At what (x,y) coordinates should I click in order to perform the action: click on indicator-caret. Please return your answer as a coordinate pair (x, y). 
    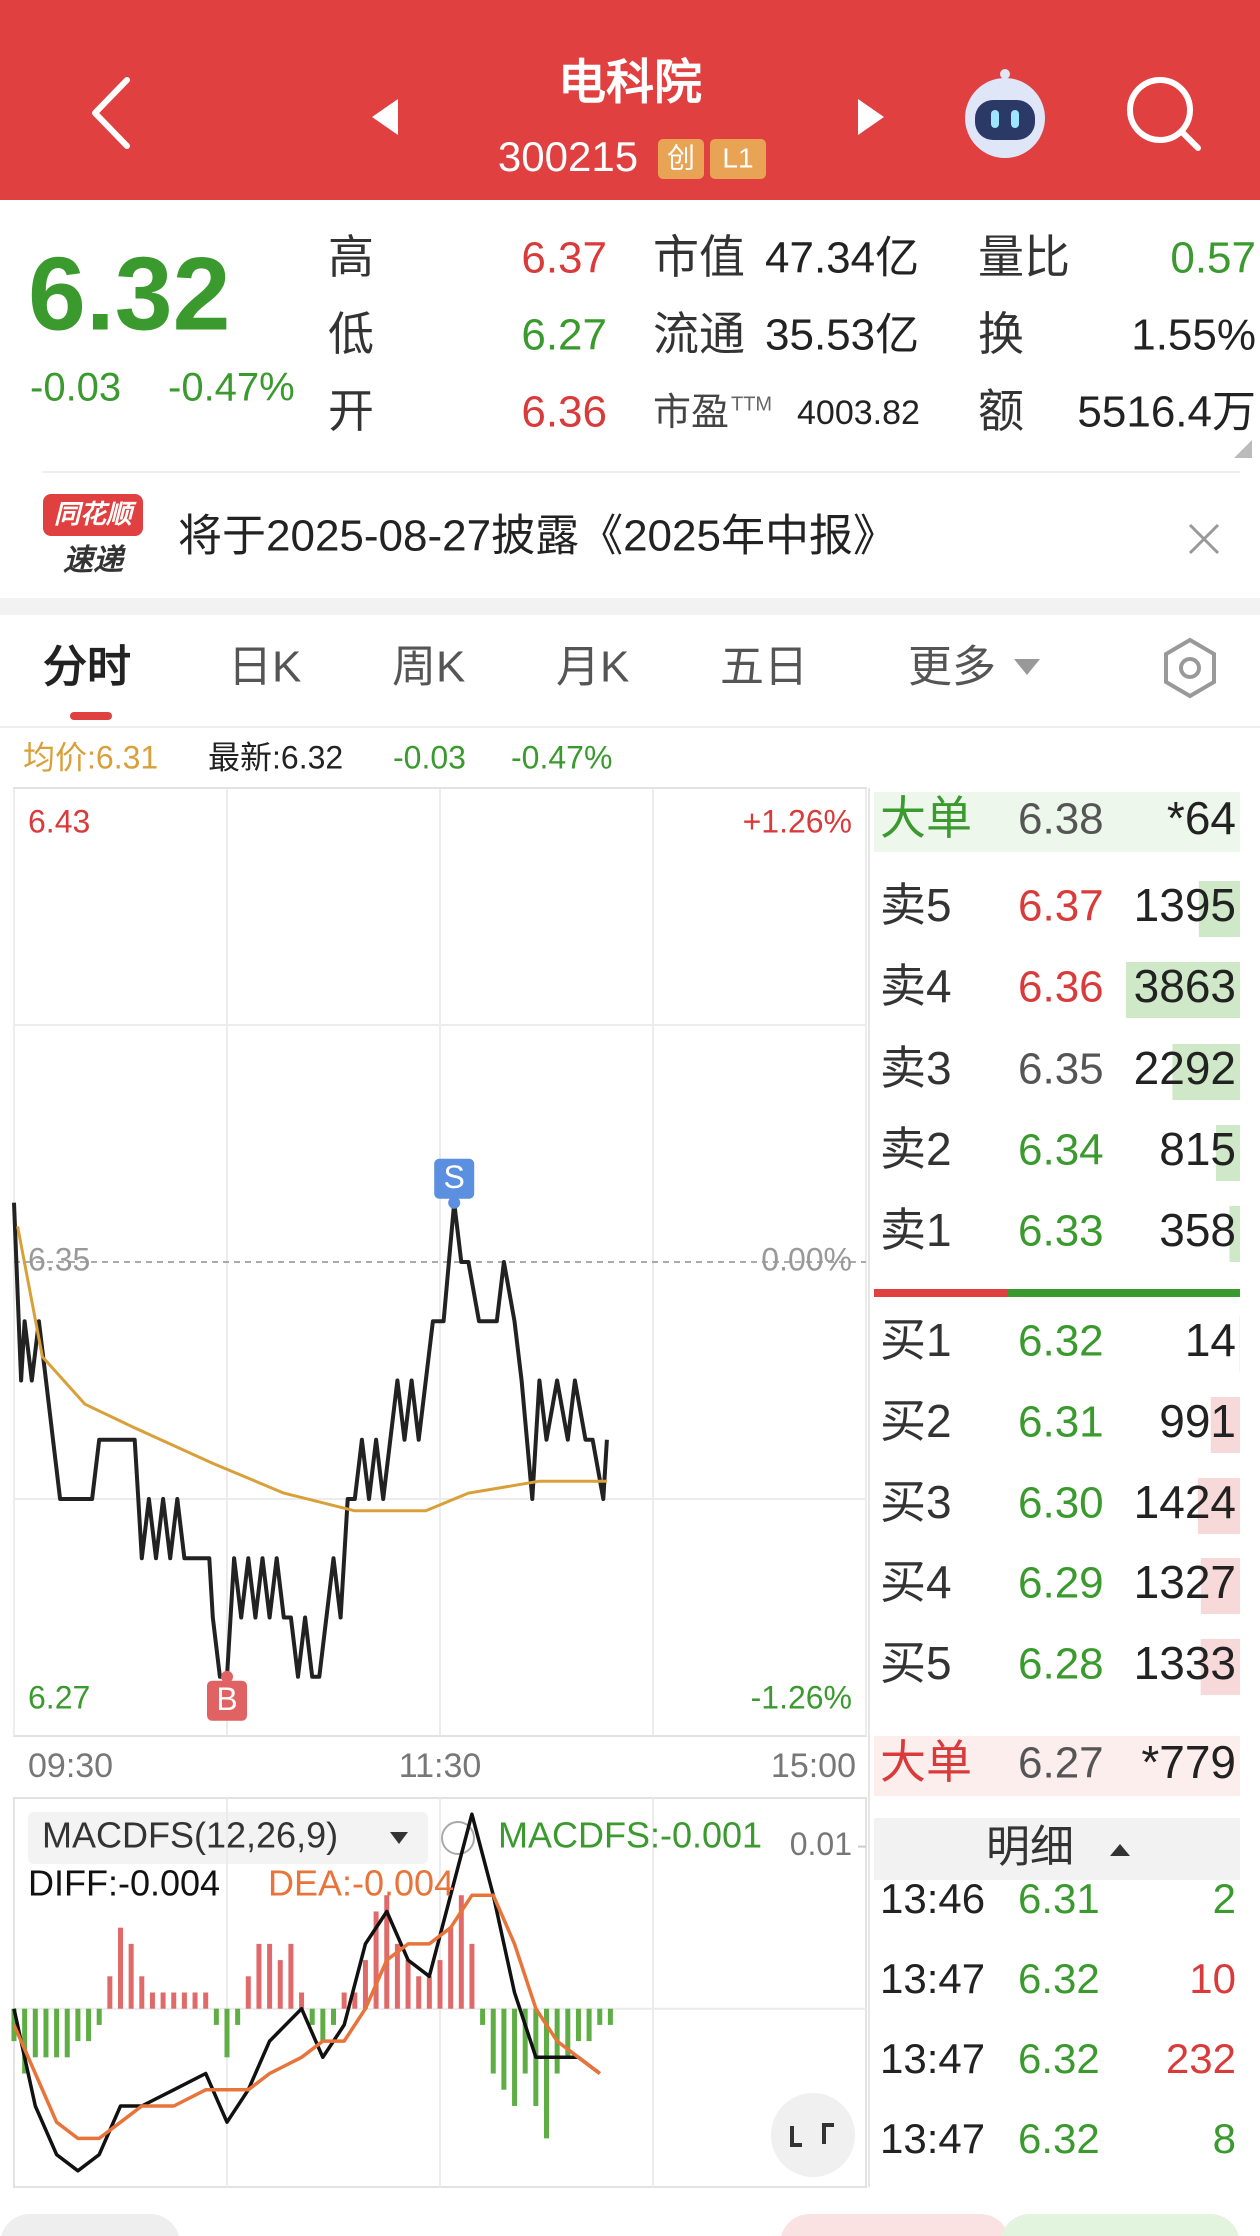
    Looking at the image, I should click on (399, 1838).